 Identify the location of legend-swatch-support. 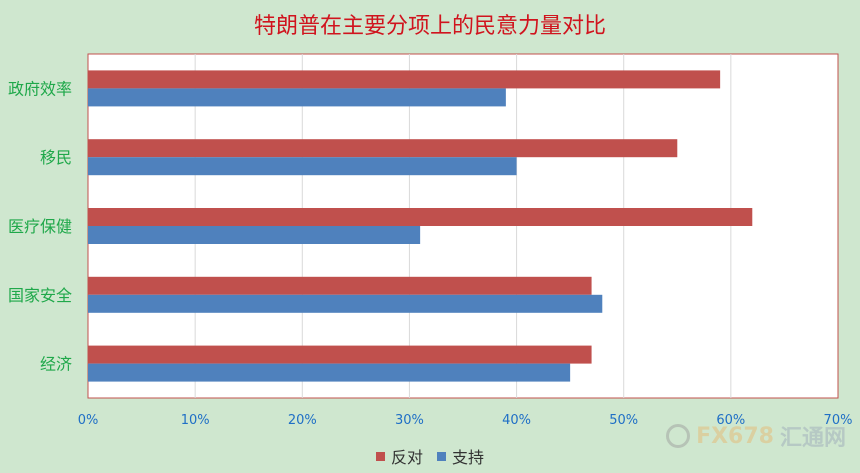
(441, 456).